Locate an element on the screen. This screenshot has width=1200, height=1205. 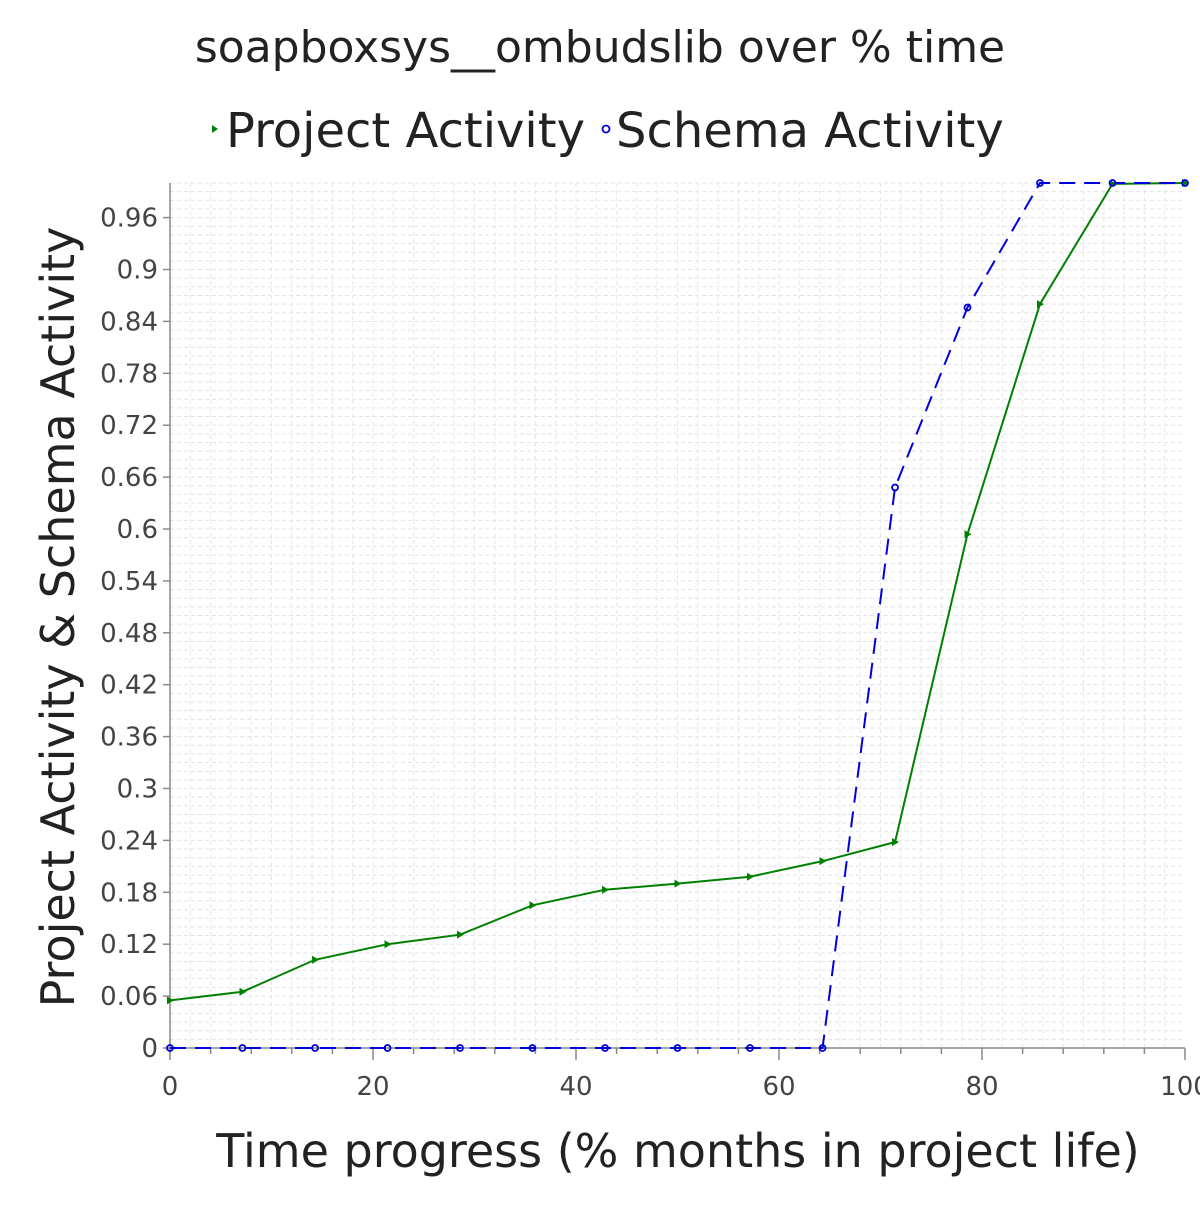
legend: Project Activity Schema Activity is located at coordinates (608, 131).